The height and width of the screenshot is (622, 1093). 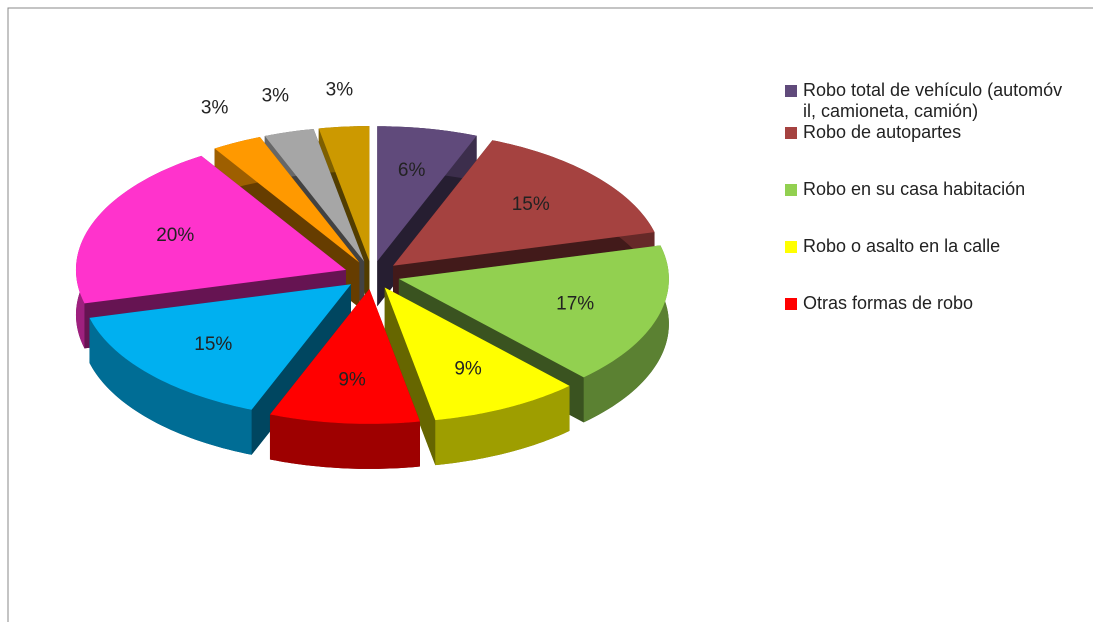 I want to click on legend-item: Otras formas de robo, so click(x=935, y=303).